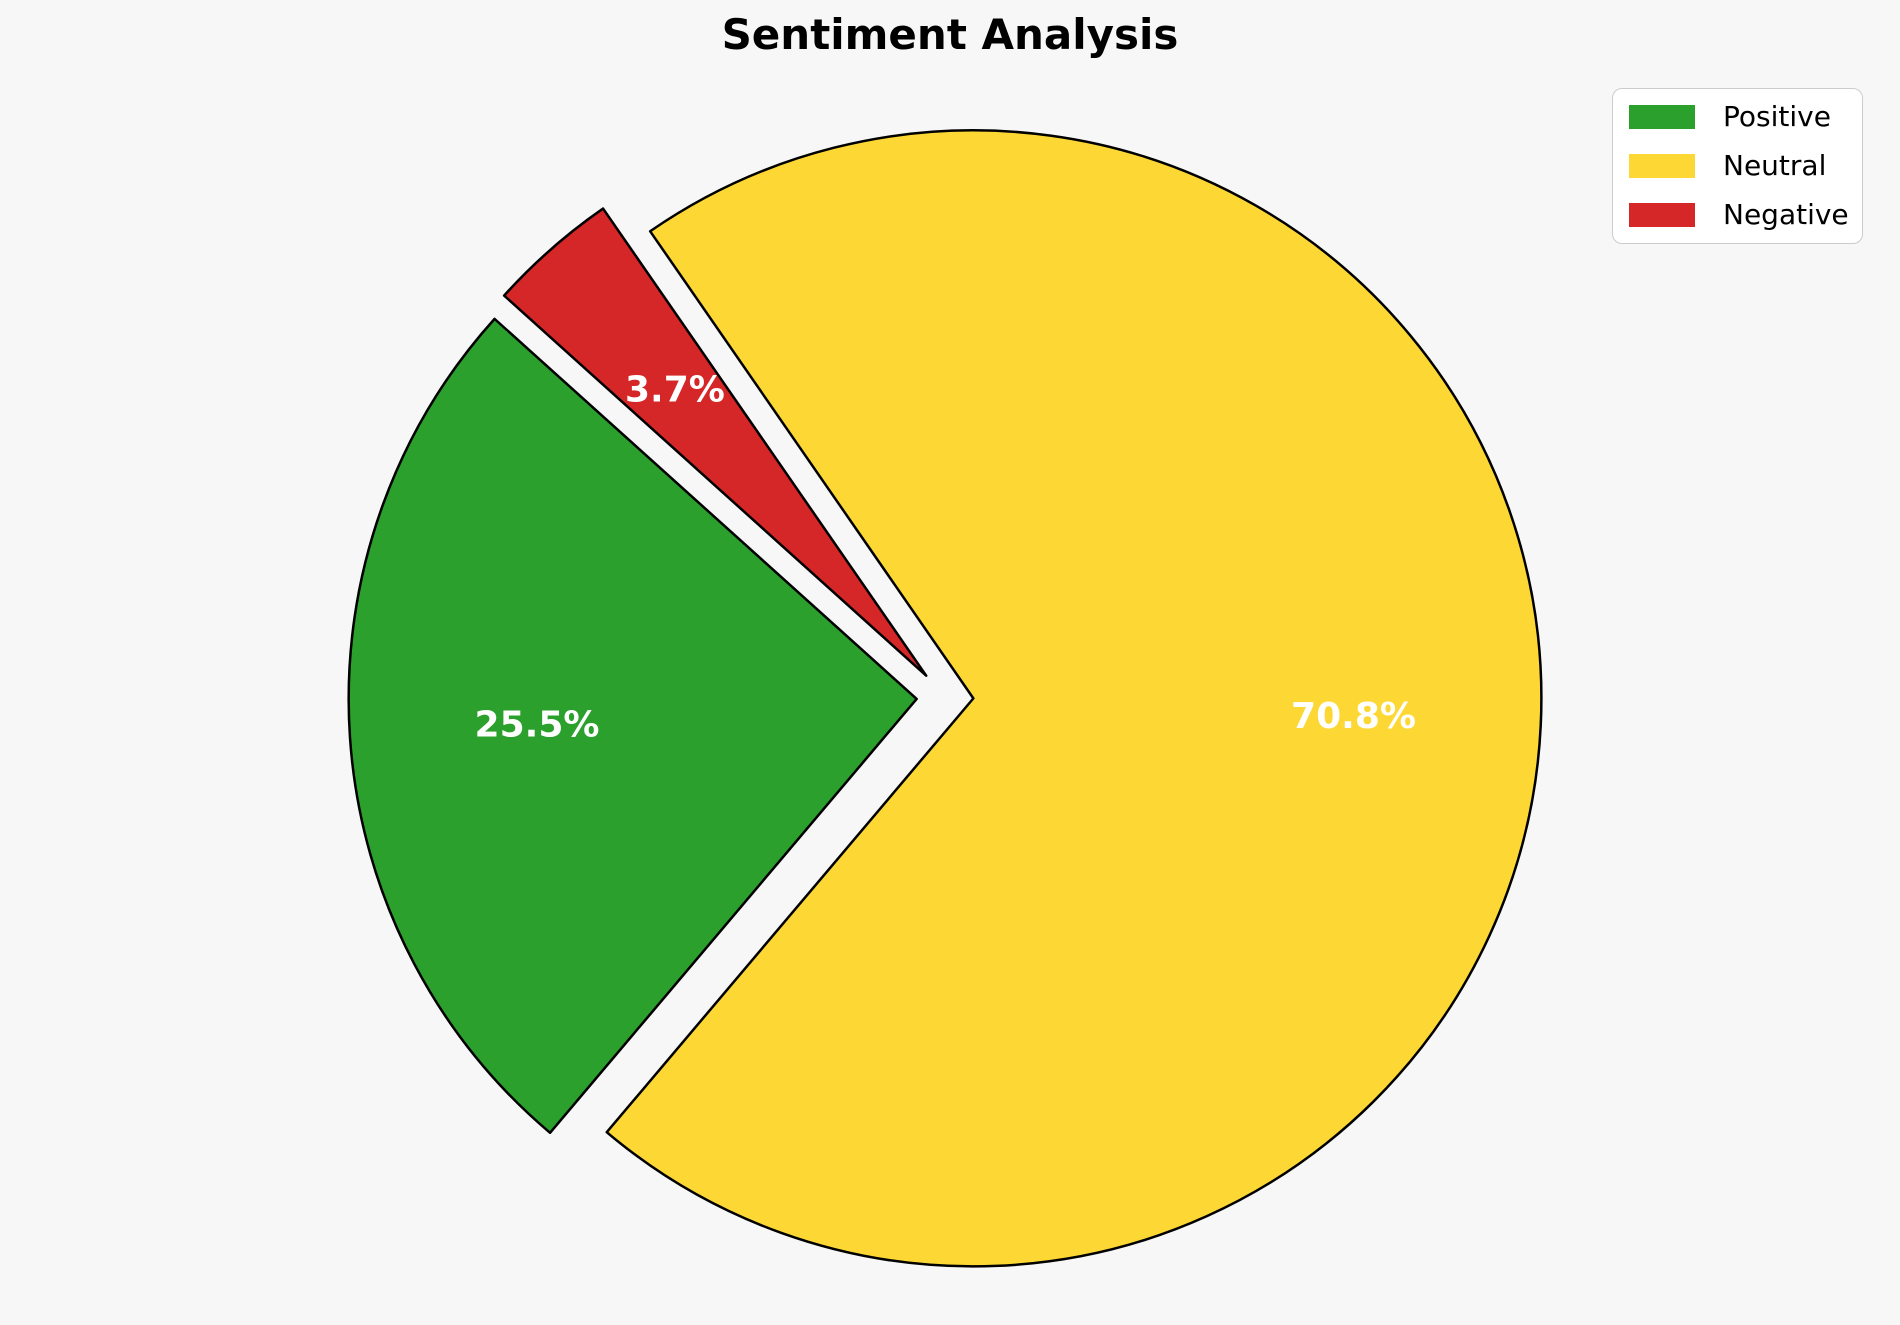  Describe the element at coordinates (1662, 166) in the screenshot. I see `legend-swatch-neutral` at that location.